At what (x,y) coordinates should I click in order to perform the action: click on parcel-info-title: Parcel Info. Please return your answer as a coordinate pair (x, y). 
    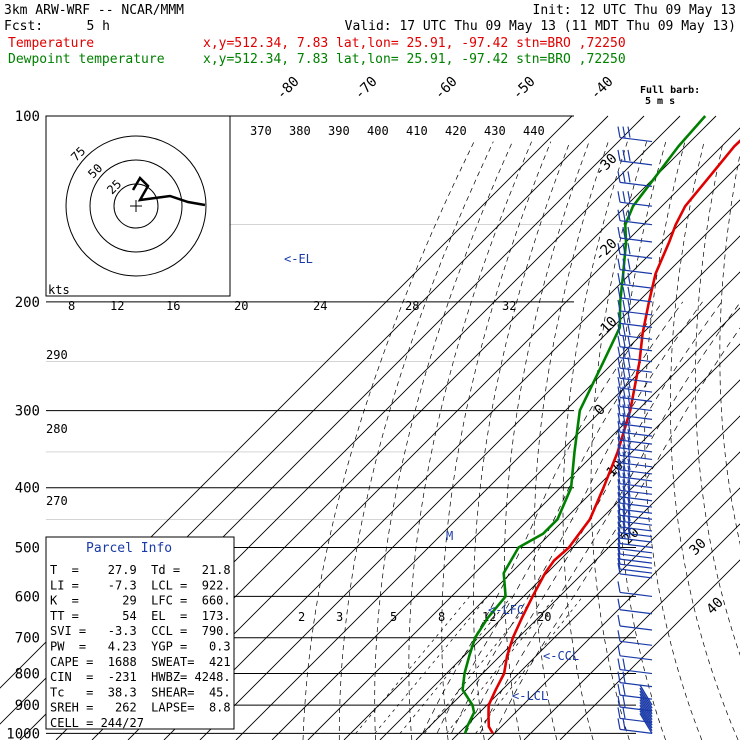
    Looking at the image, I should click on (129, 548).